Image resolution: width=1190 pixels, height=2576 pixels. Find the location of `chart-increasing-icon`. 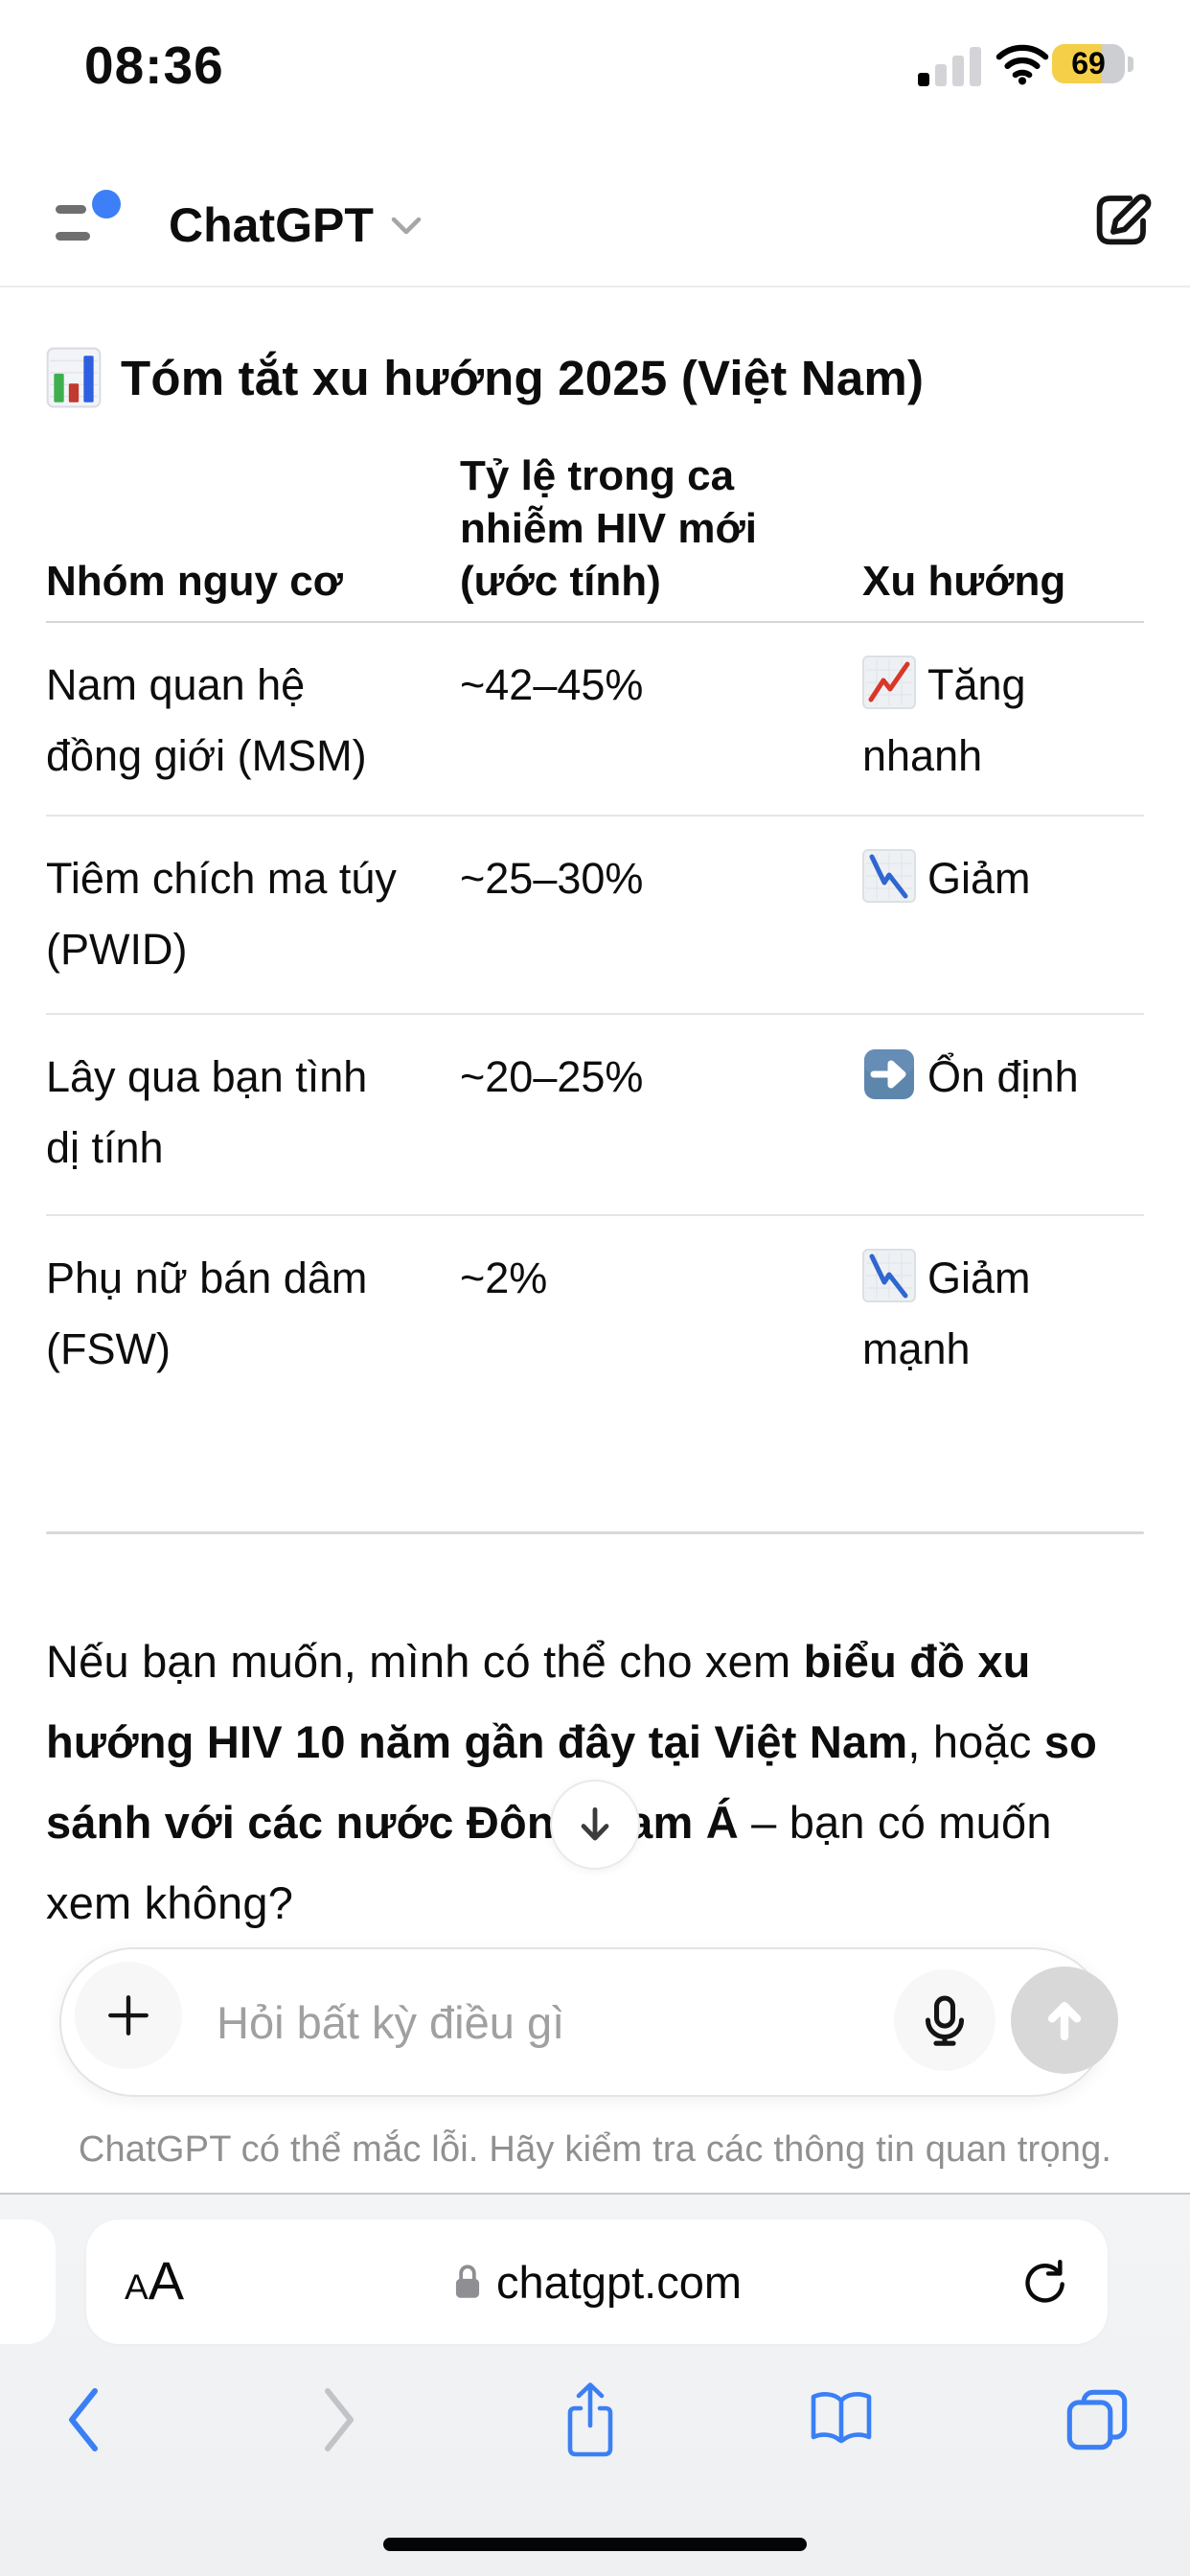

chart-increasing-icon is located at coordinates (889, 682).